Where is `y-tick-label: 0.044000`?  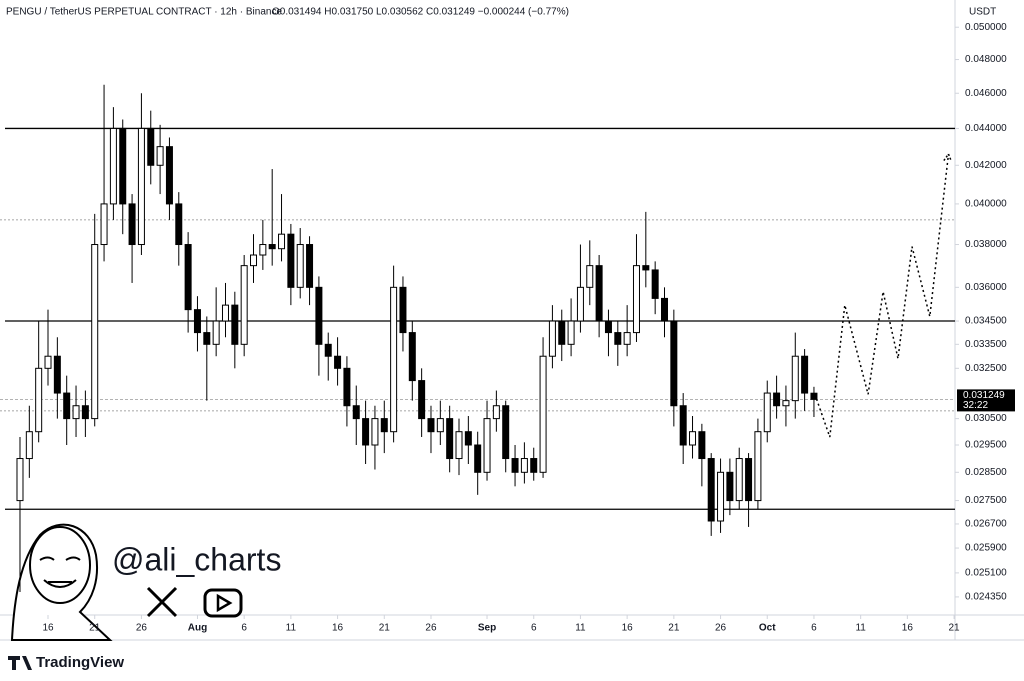 y-tick-label: 0.044000 is located at coordinates (986, 128).